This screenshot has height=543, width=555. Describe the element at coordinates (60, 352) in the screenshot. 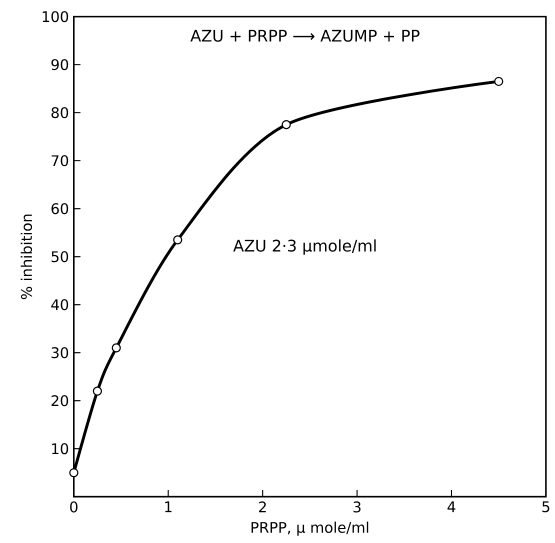

I see `y-tick-label: 30` at that location.